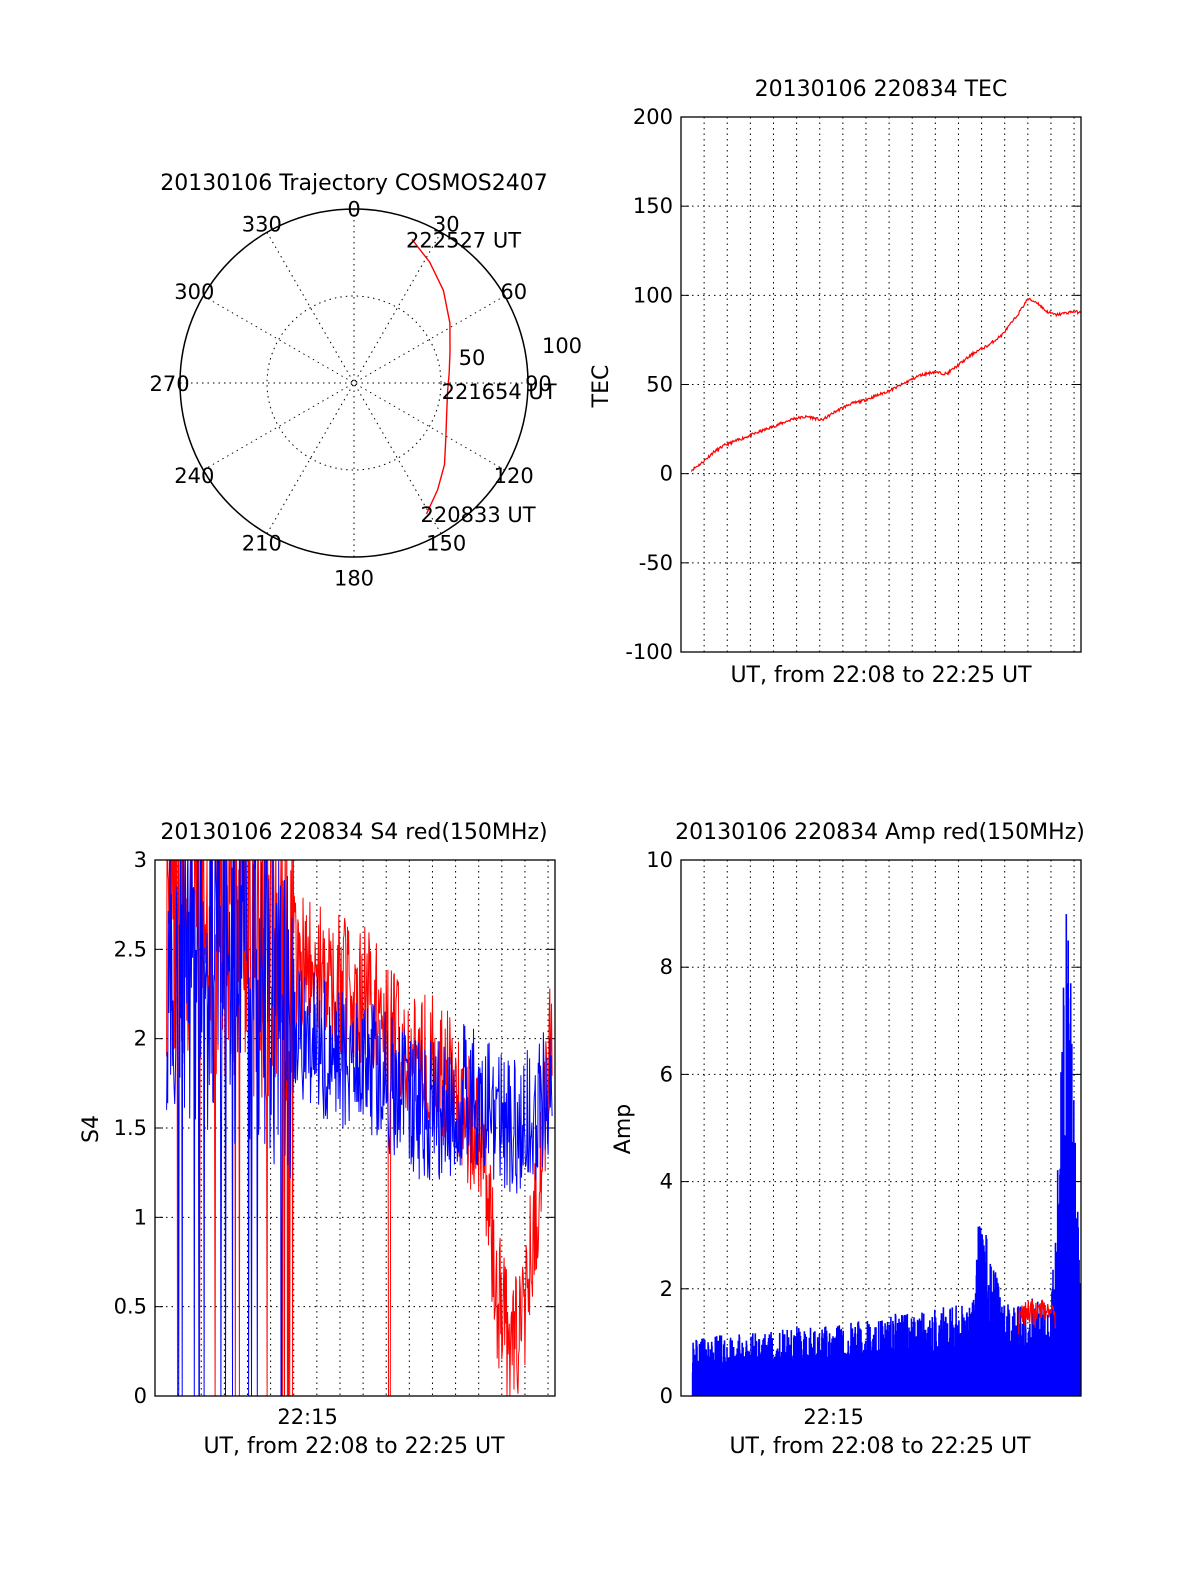 The width and height of the screenshot is (1200, 1575). I want to click on polar-angle-label: 330, so click(262, 224).